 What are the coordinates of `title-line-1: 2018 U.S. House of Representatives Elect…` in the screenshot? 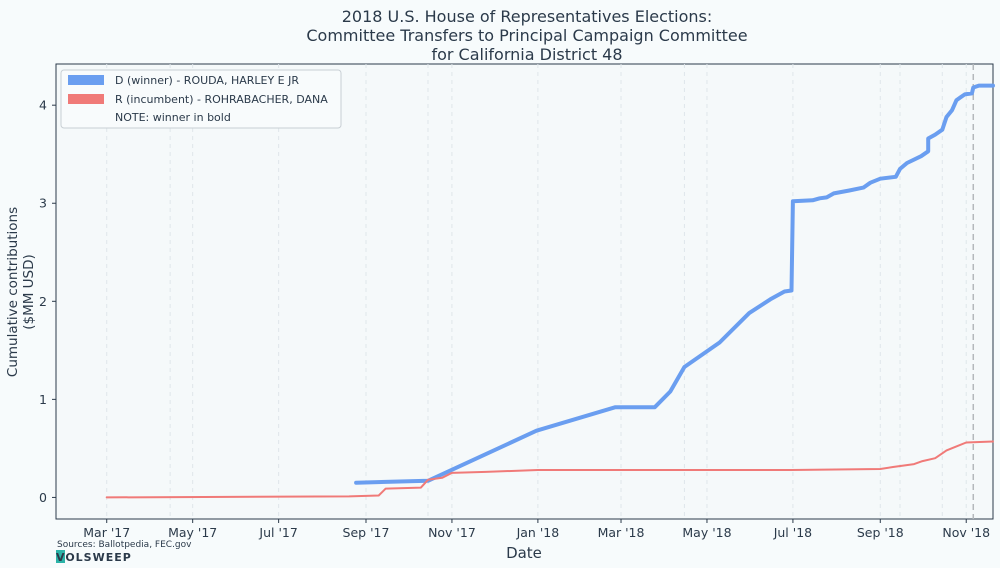 It's located at (527, 16).